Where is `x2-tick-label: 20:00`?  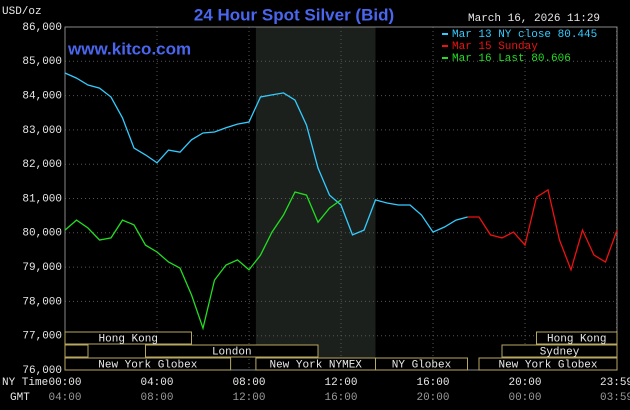
x2-tick-label: 20:00 is located at coordinates (432, 398).